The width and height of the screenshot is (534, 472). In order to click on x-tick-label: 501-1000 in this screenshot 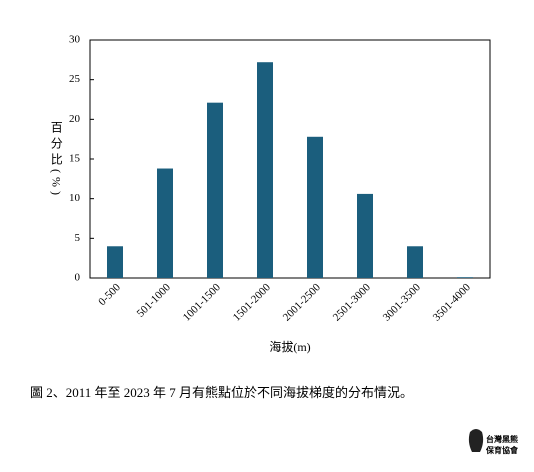, I will do `click(154, 300)`.